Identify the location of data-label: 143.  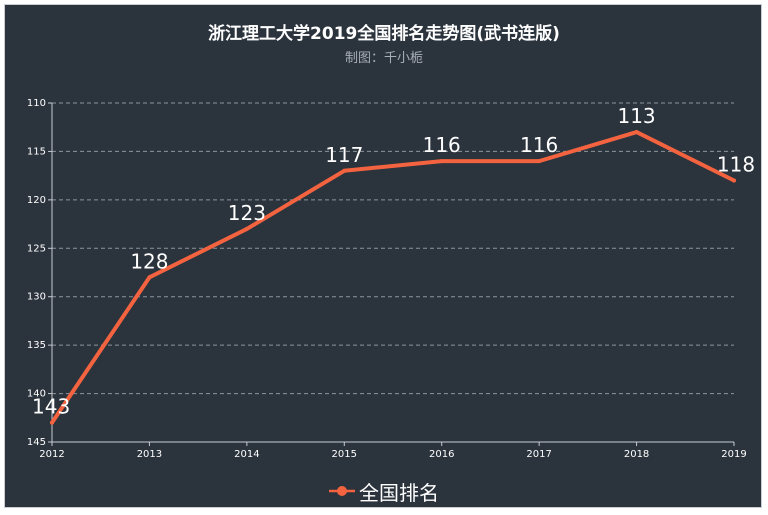
(51, 407).